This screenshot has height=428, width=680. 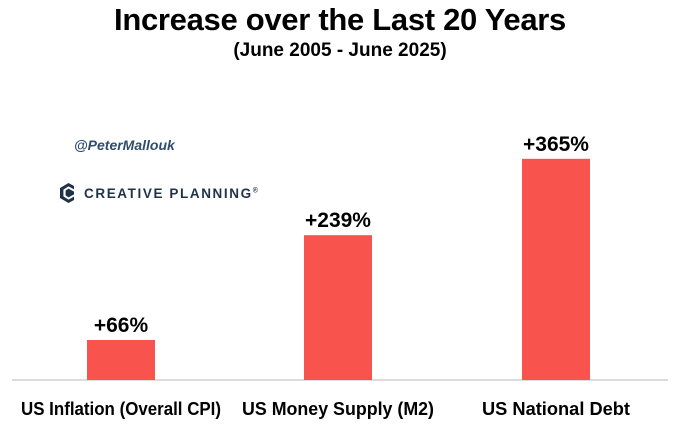 I want to click on twitter-handle: @PeterMallouk, so click(x=124, y=145).